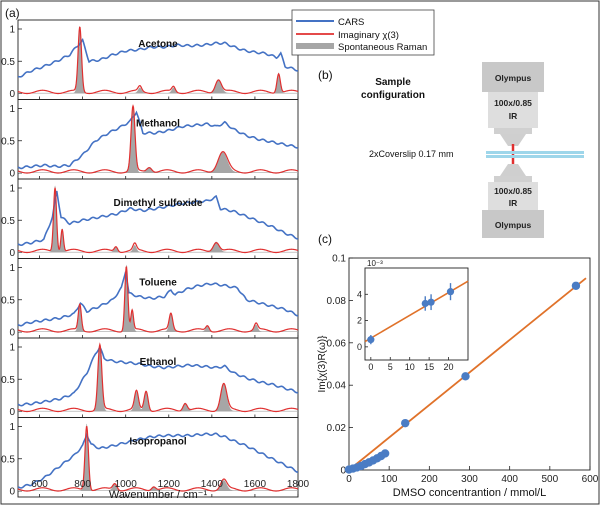  I want to click on panel-label-b: (b), so click(325, 75).